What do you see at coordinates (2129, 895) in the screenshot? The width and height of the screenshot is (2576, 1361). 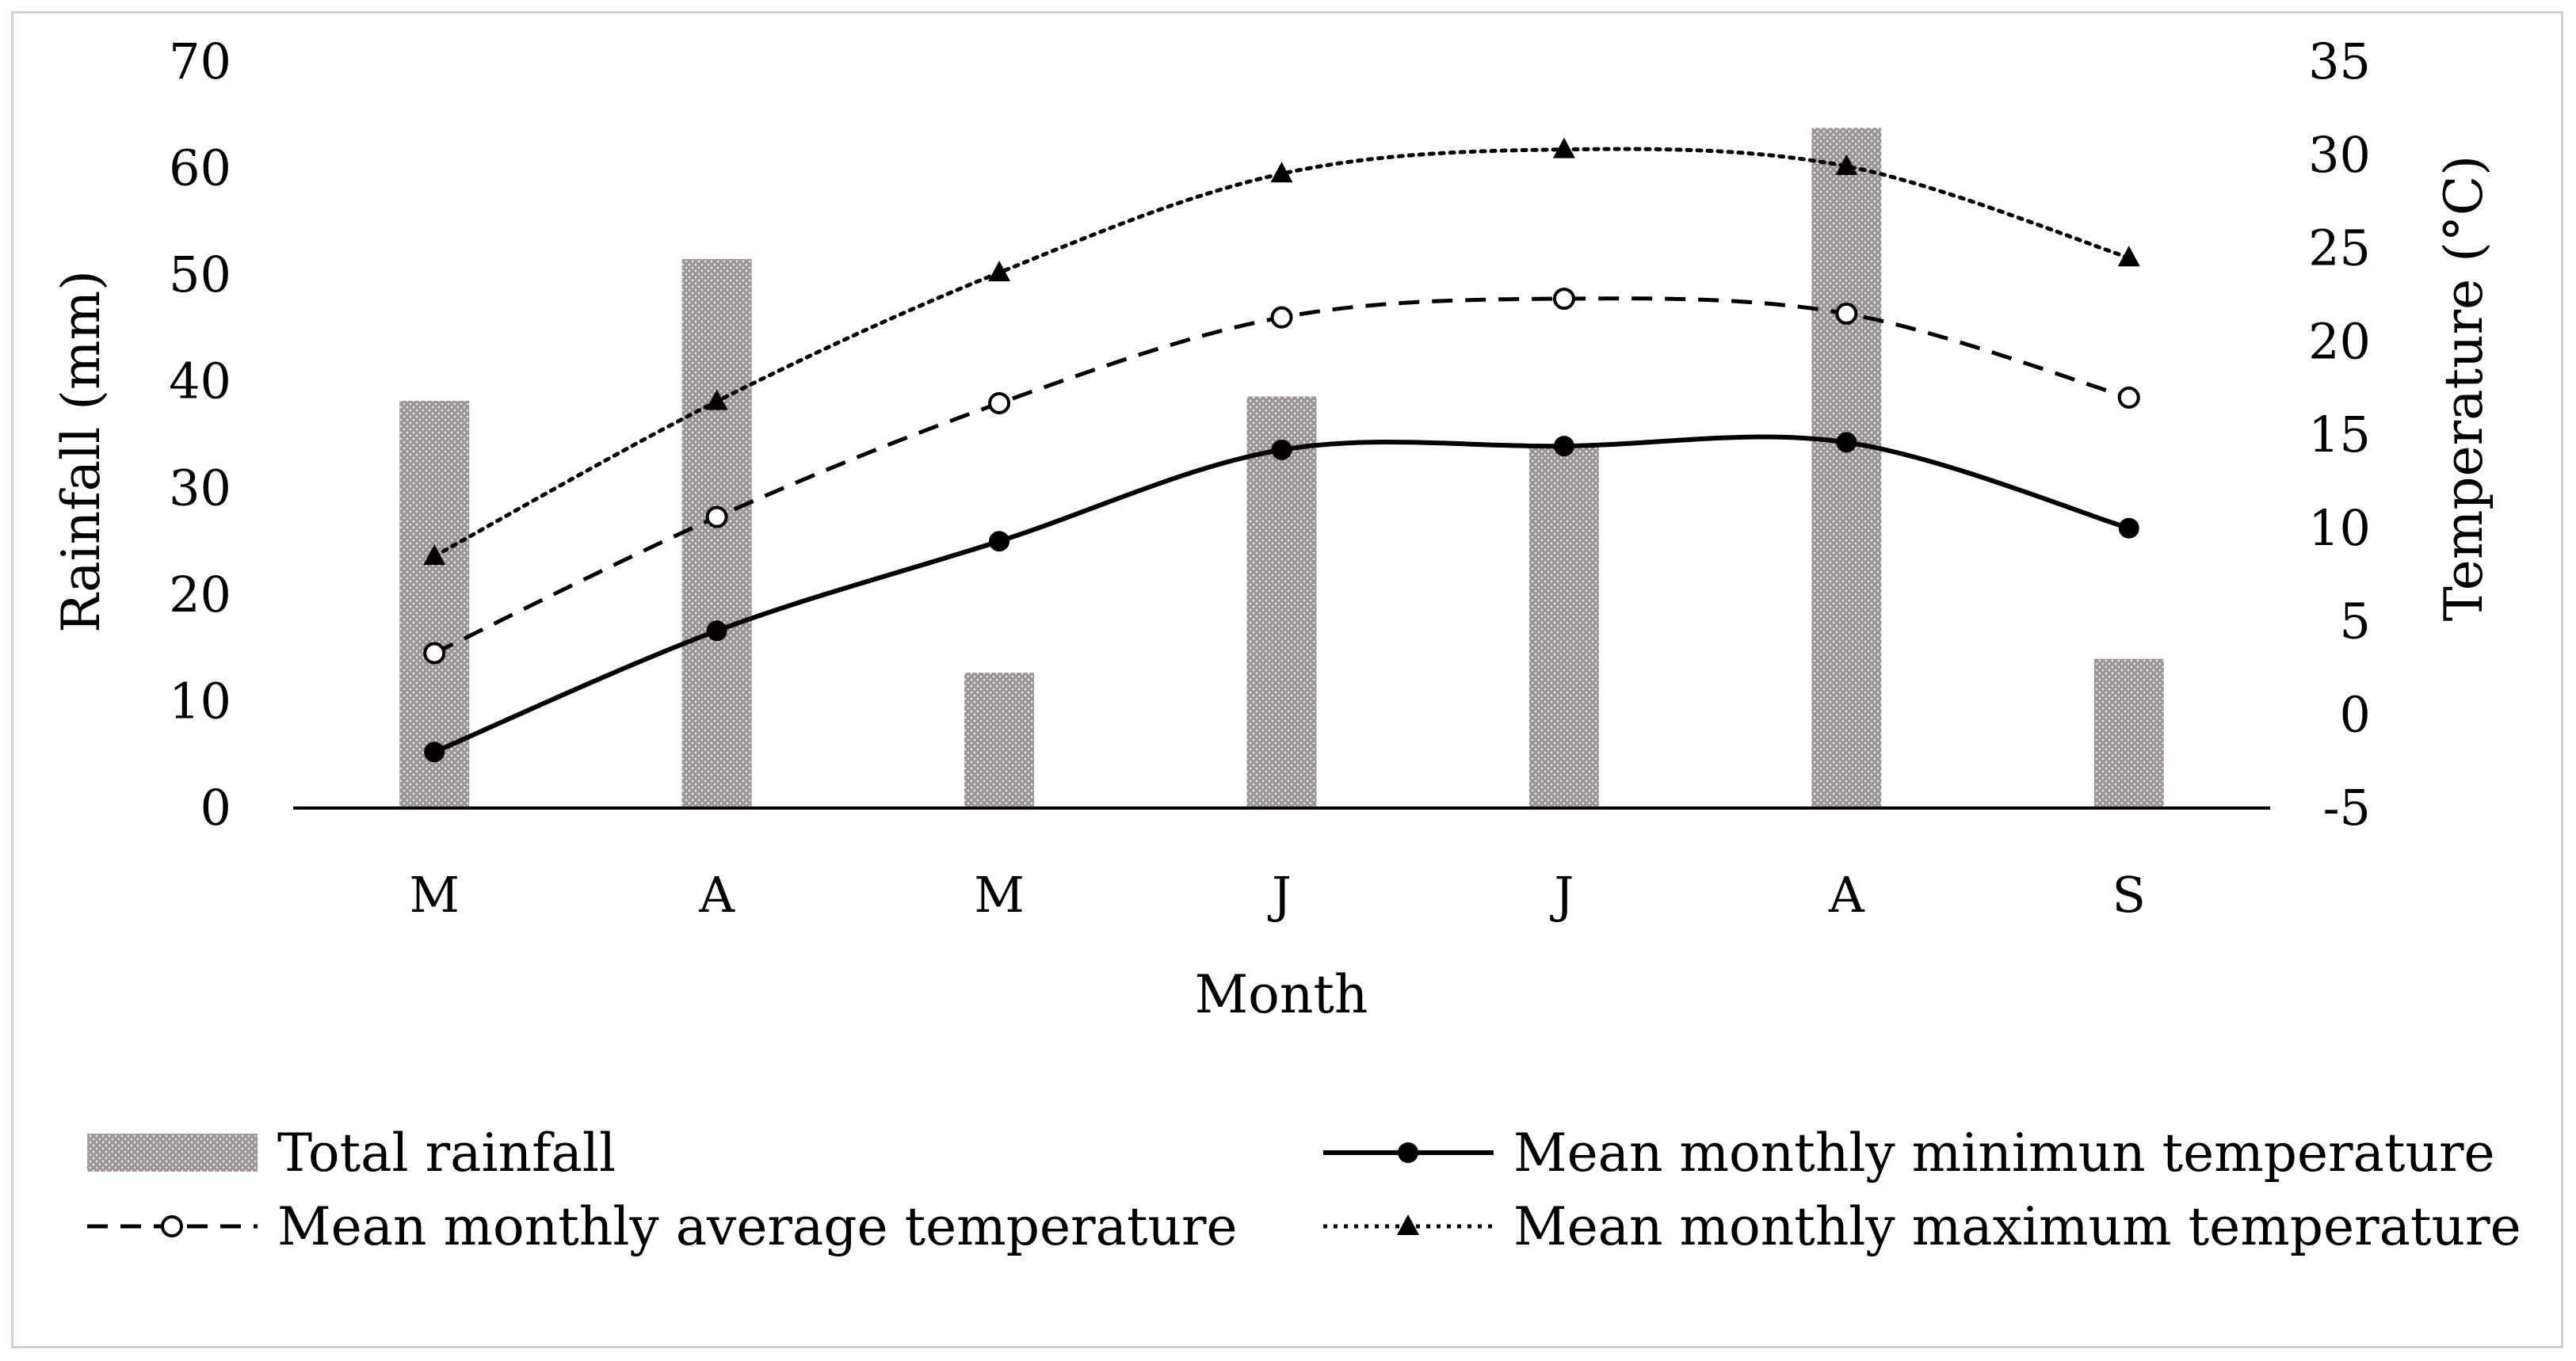 I see `x-tick-label: S` at bounding box center [2129, 895].